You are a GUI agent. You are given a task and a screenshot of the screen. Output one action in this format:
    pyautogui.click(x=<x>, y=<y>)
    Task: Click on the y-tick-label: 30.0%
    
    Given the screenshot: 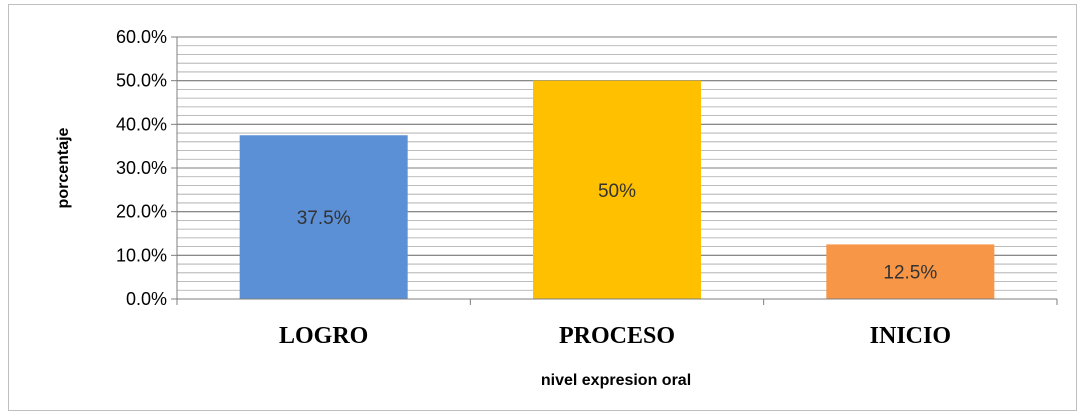 What is the action you would take?
    pyautogui.click(x=141, y=168)
    